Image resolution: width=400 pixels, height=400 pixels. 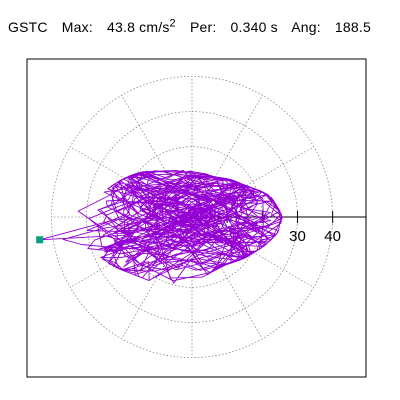 What do you see at coordinates (332, 236) in the screenshot?
I see `radial-tick-label-40: 40` at bounding box center [332, 236].